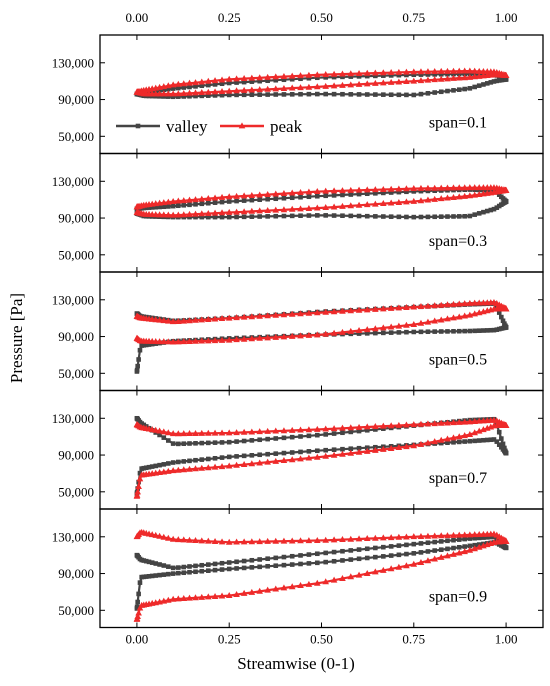  I want to click on x-tick-label-top: 0.00, so click(137, 17).